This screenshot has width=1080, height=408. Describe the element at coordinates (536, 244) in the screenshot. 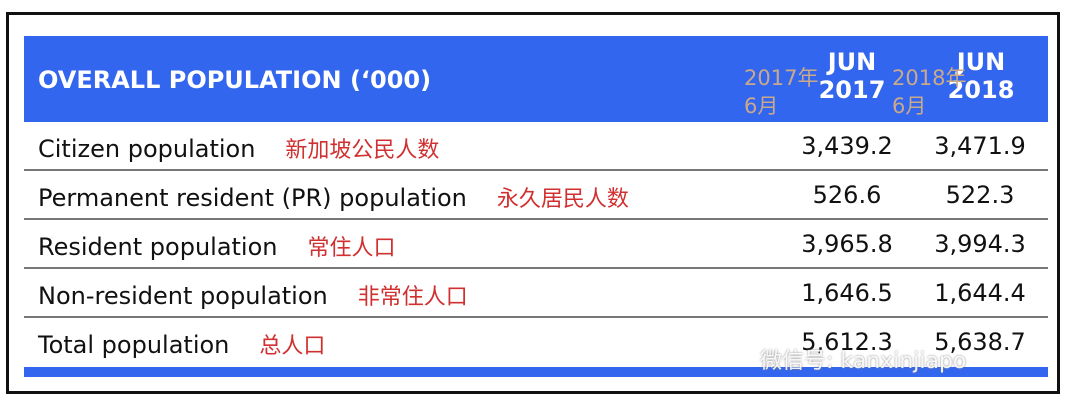

I see `table-row: Resident population 常住人口 3,965.8 3,994.3` at that location.